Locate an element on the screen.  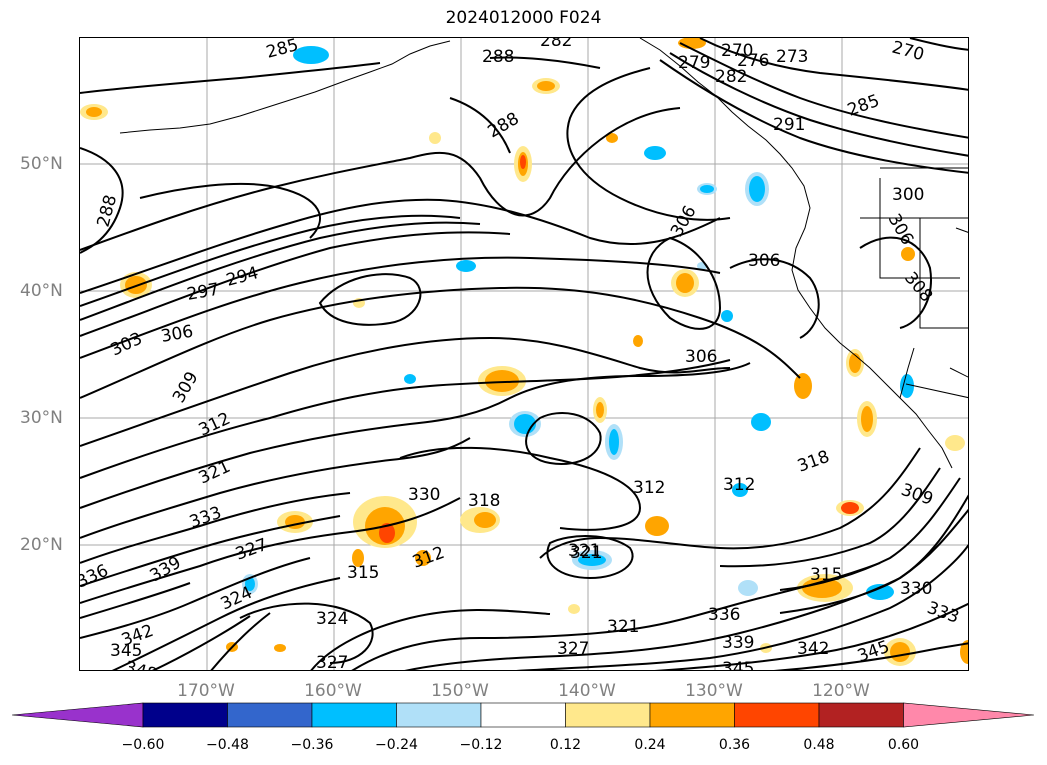
contour-label: 309 is located at coordinates (186, 387).